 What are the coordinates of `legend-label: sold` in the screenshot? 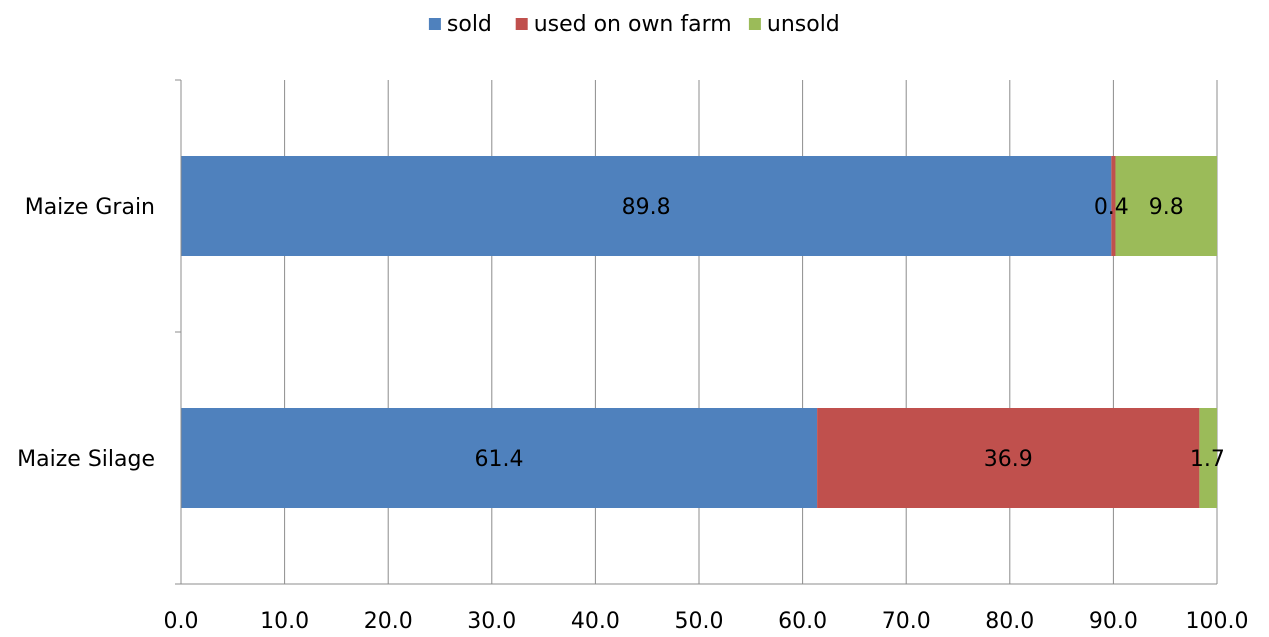 It's located at (469, 24).